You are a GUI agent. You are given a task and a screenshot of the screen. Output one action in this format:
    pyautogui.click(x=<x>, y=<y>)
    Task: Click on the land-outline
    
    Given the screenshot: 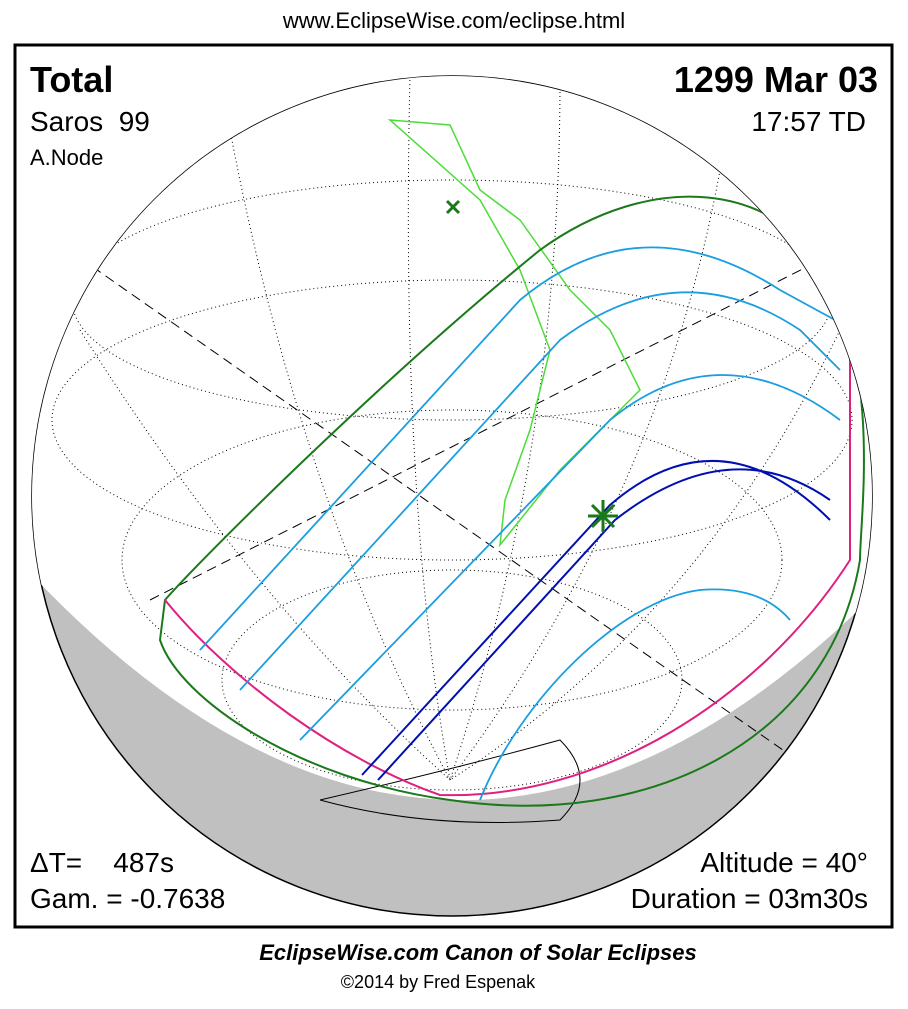 What is the action you would take?
    pyautogui.click(x=514, y=333)
    